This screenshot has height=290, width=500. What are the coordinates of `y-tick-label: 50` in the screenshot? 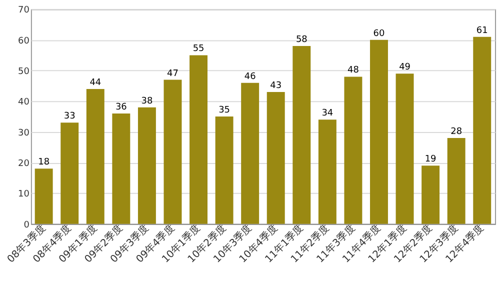 It's located at (24, 72).